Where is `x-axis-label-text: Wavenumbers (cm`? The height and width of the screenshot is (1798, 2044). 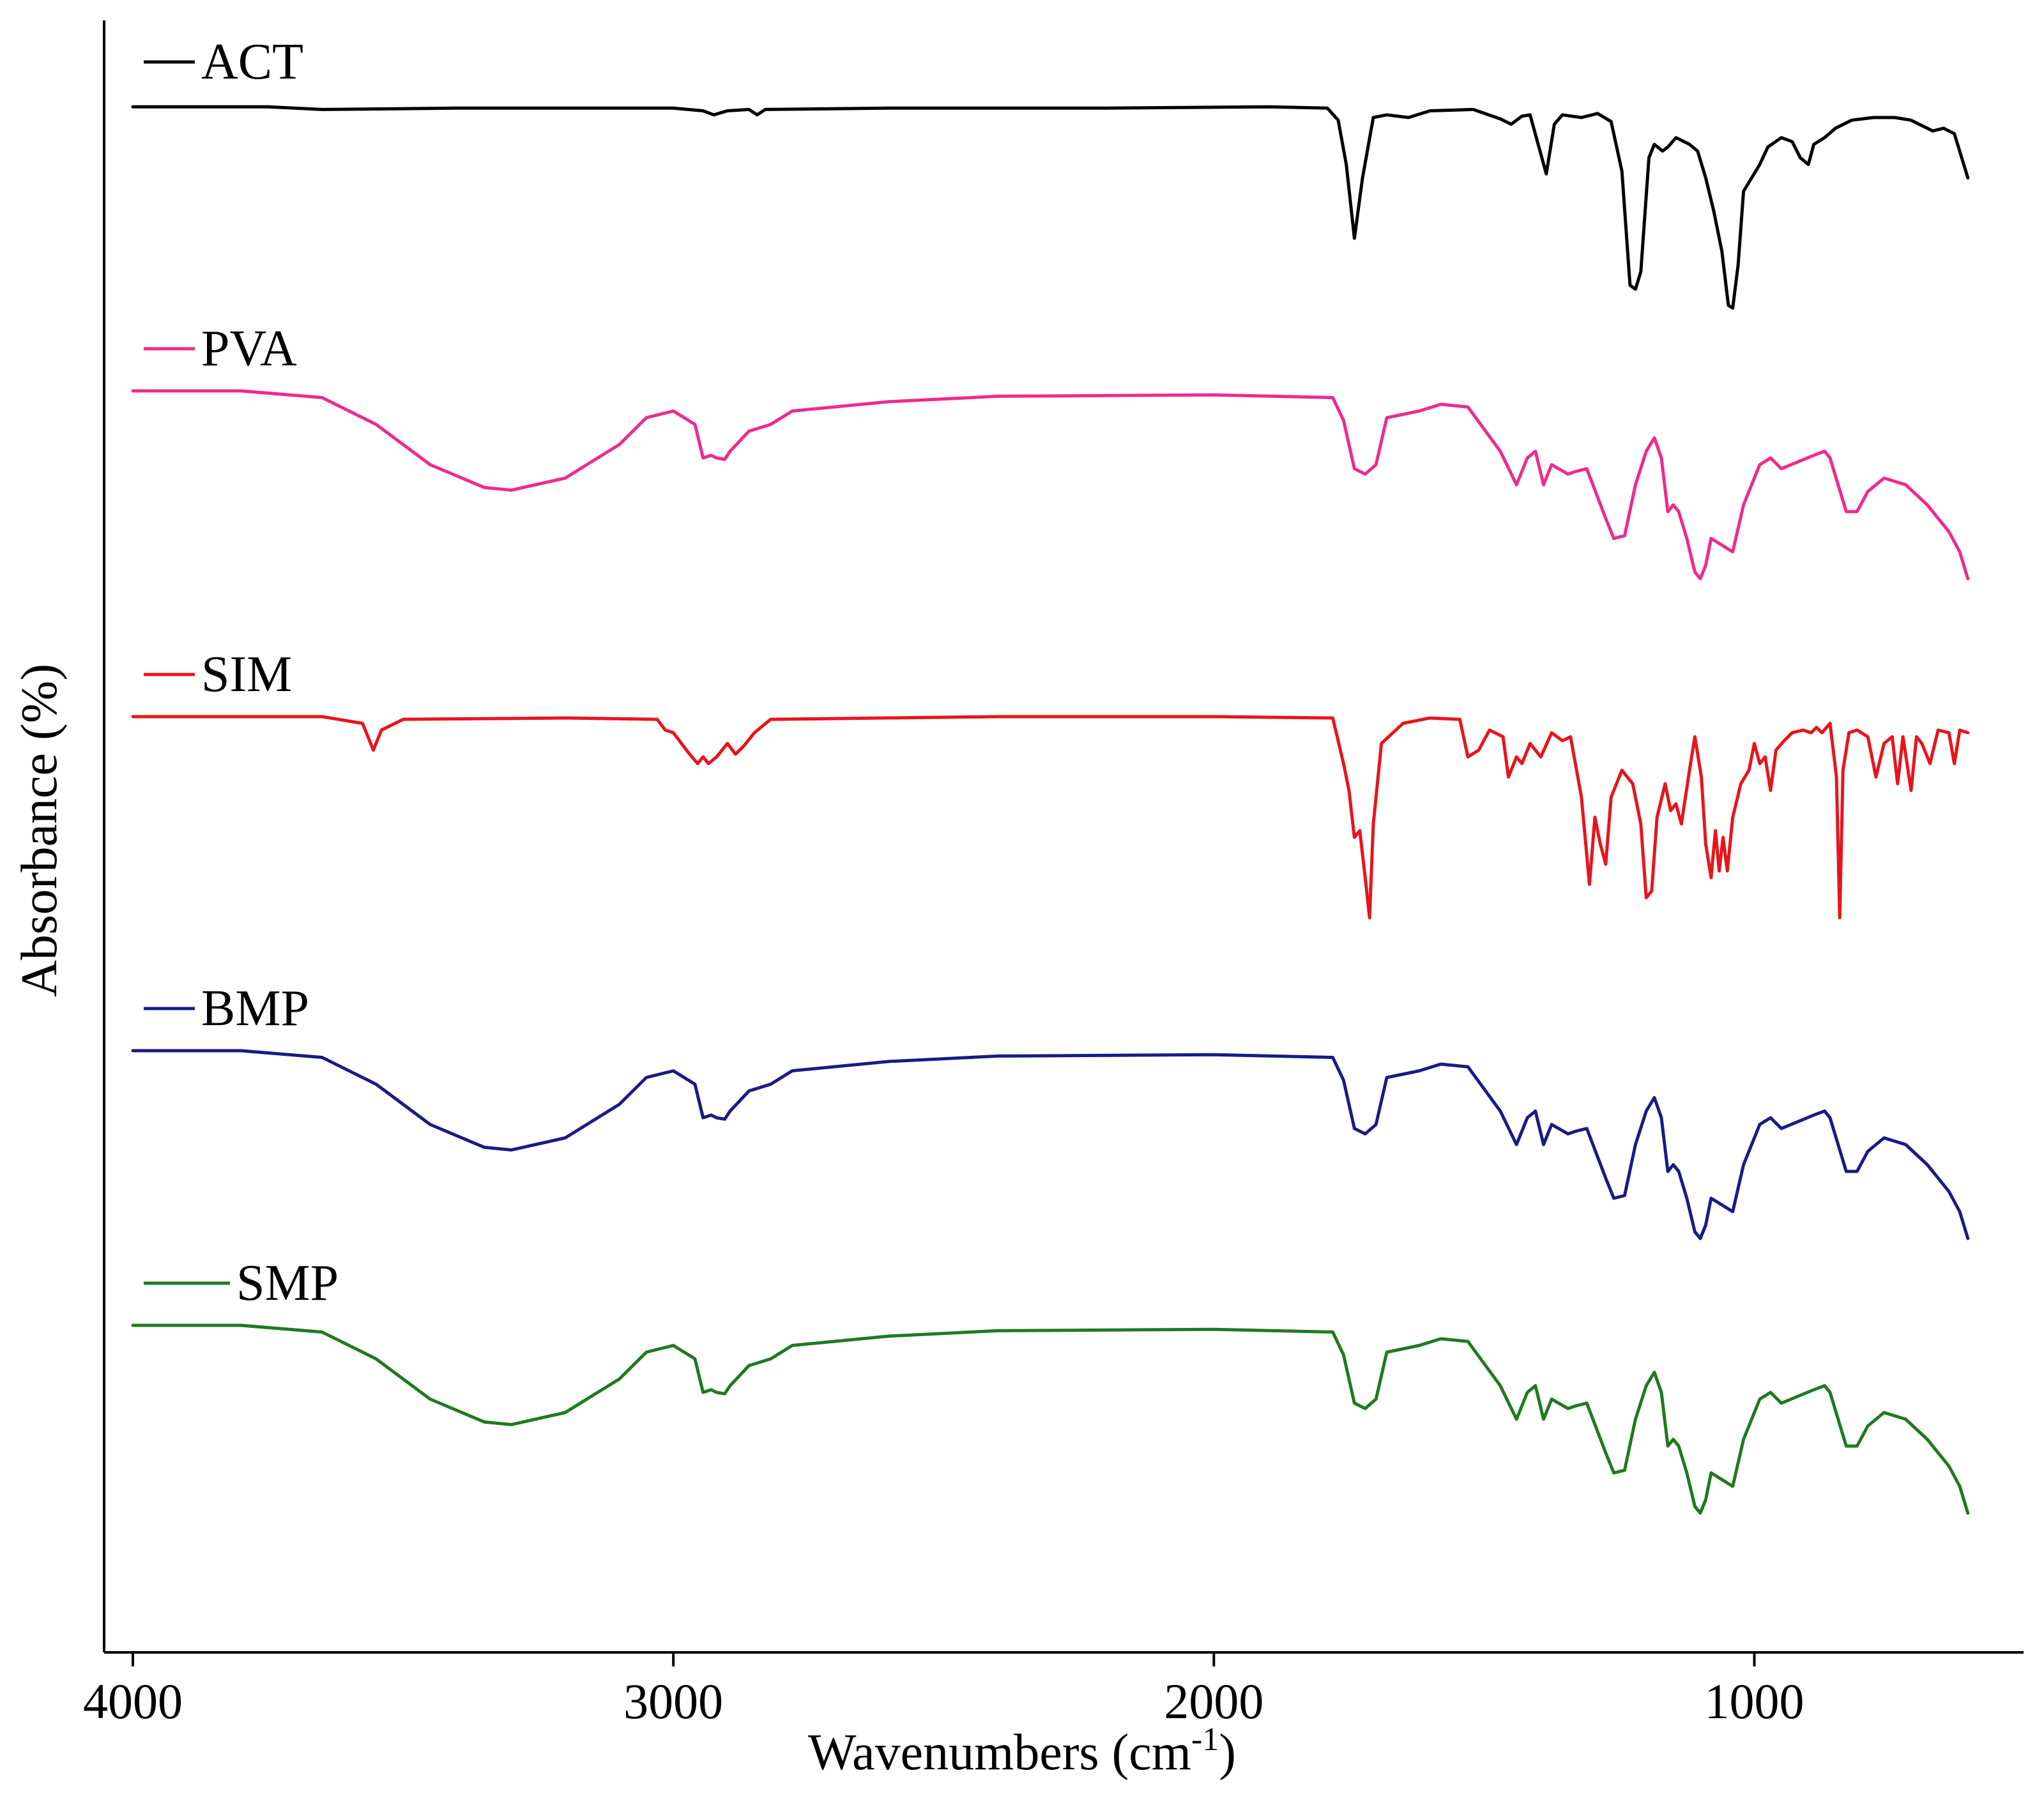 x-axis-label-text: Wavenumbers (cm is located at coordinates (999, 1753).